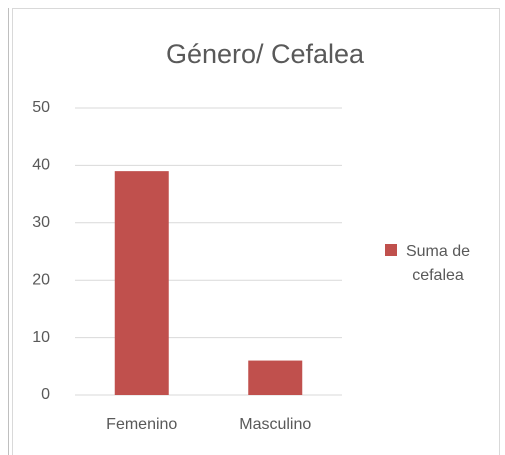  Describe the element at coordinates (275, 424) in the screenshot. I see `x-tick-label: Masculino` at that location.